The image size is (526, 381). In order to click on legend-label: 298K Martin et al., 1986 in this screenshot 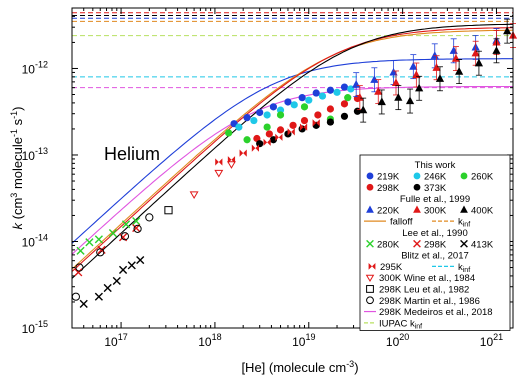, I will do `click(429, 301)`.